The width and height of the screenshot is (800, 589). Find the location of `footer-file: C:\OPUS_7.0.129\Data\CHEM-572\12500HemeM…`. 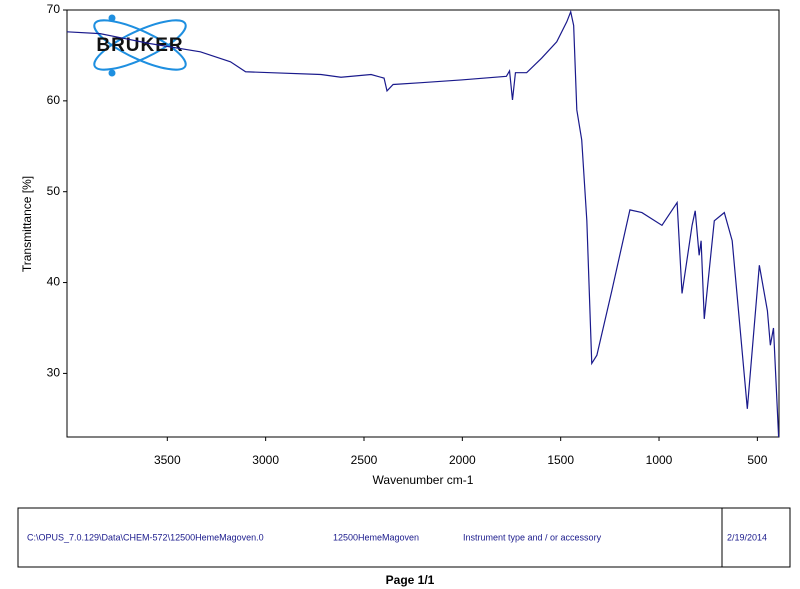

footer-file: C:\OPUS_7.0.129\Data\CHEM-572\12500HemeM… is located at coordinates (145, 537).